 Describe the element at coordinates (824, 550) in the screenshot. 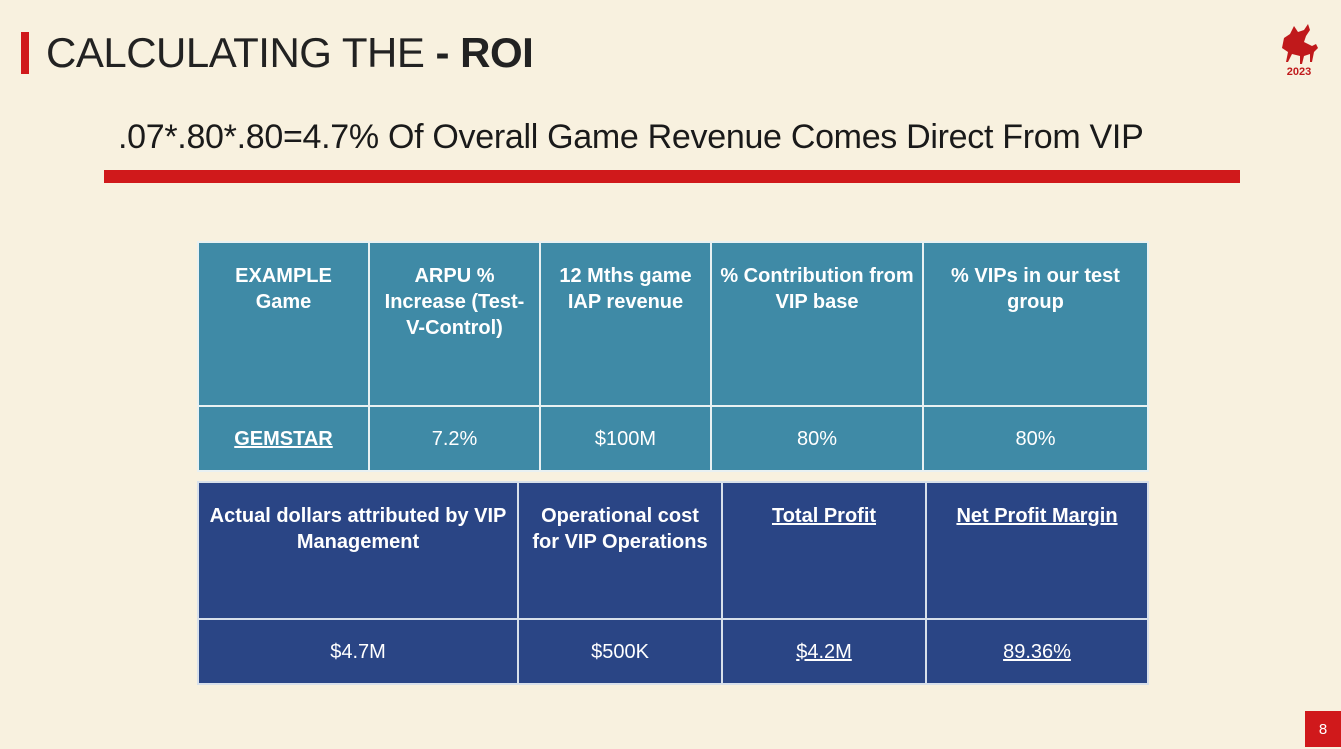

I see `header-cell-link: Total Profit` at that location.